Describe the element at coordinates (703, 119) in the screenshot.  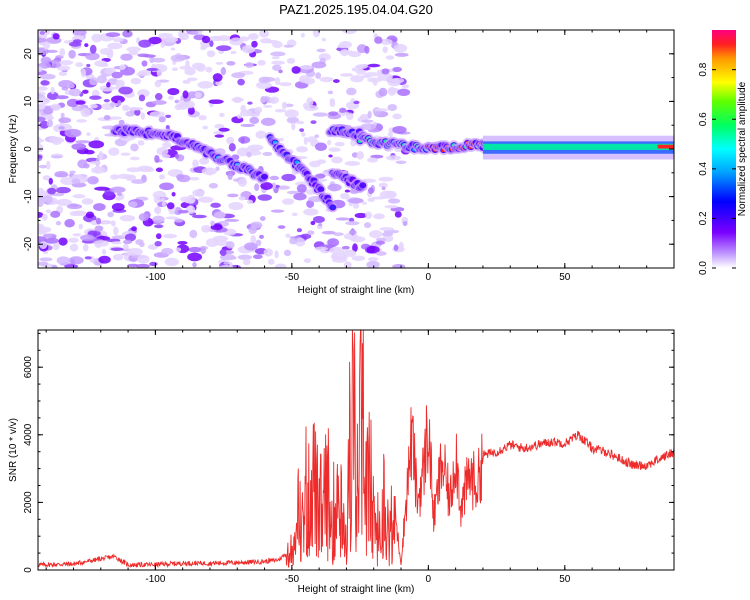
I see `colorbar-tick-label: 0.6` at that location.